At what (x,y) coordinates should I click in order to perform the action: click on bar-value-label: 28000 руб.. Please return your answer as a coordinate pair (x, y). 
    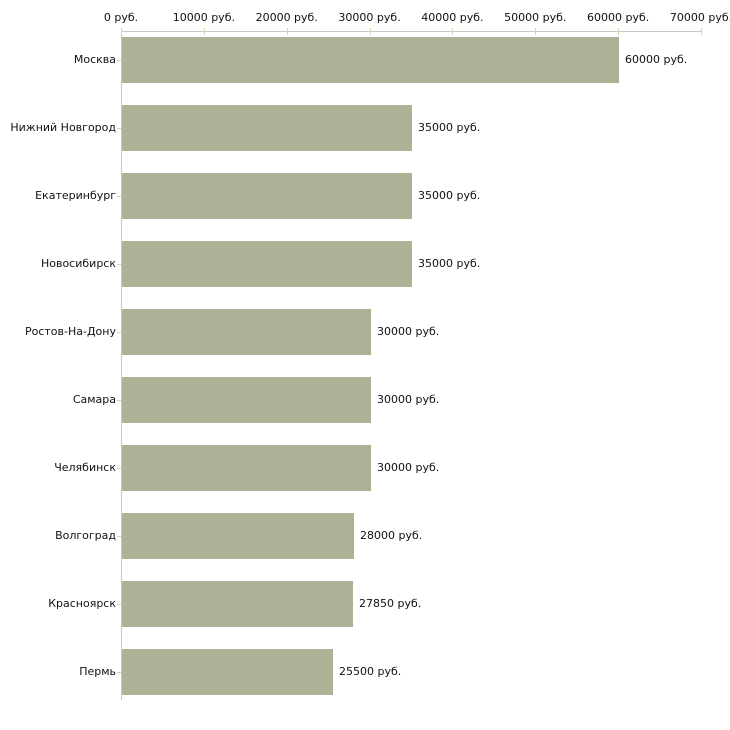
    Looking at the image, I should click on (391, 535).